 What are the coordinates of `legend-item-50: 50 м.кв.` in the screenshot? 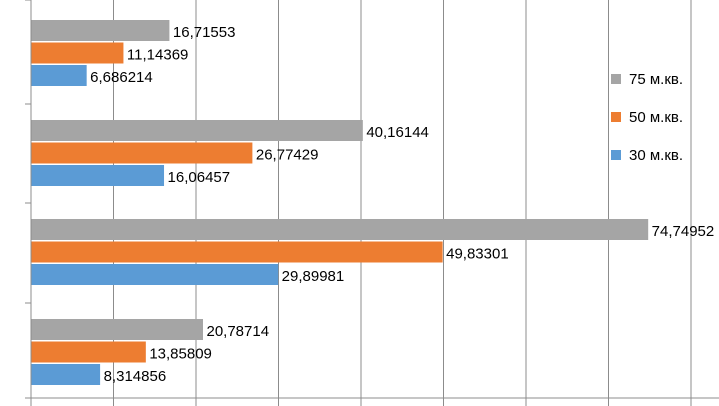 It's located at (647, 117).